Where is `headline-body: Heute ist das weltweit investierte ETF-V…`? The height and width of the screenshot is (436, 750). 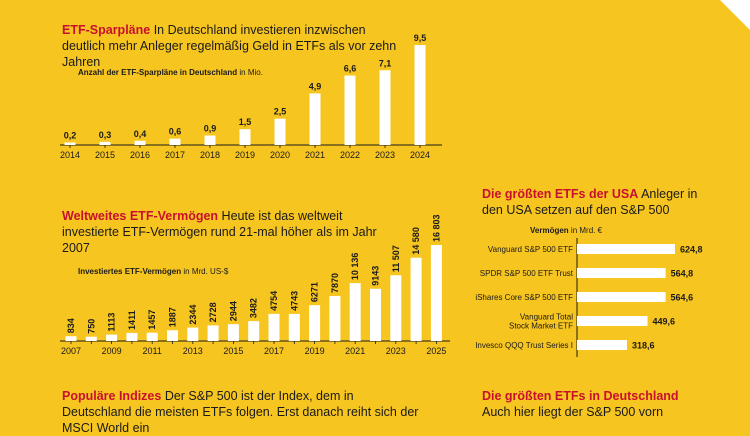 headline-body: Heute ist das weltweit investierte ETF-V… is located at coordinates (219, 232).